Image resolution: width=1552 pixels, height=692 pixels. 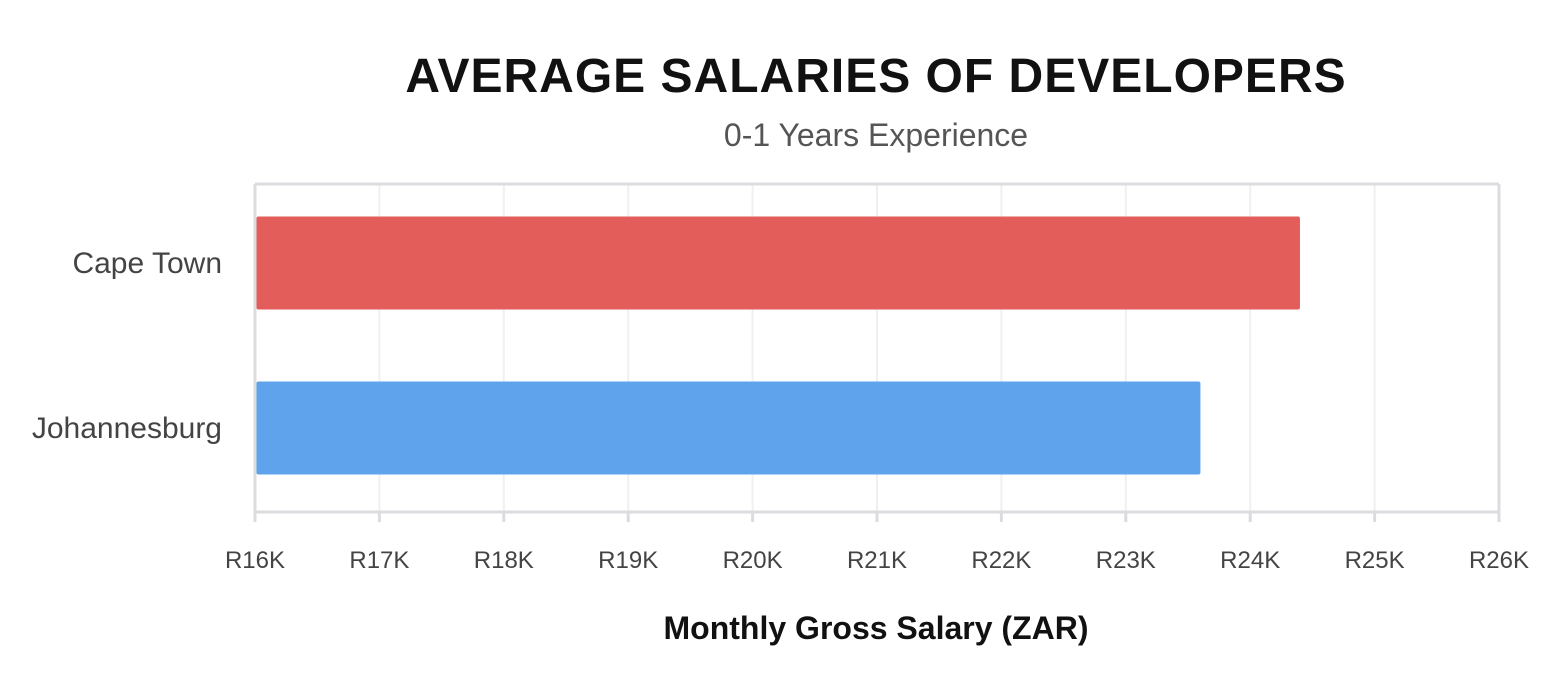 What do you see at coordinates (504, 560) in the screenshot?
I see `x-tick-label: R18K` at bounding box center [504, 560].